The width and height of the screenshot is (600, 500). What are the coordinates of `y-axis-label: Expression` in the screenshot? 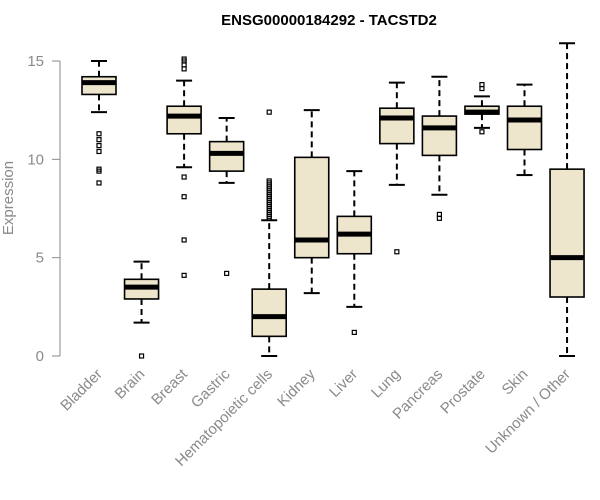 It's located at (8, 198).